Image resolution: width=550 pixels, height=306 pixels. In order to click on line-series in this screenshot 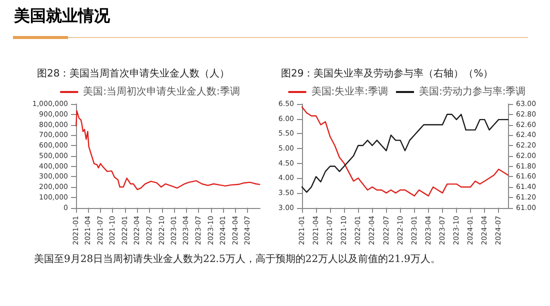, I will do `click(168, 150)`.